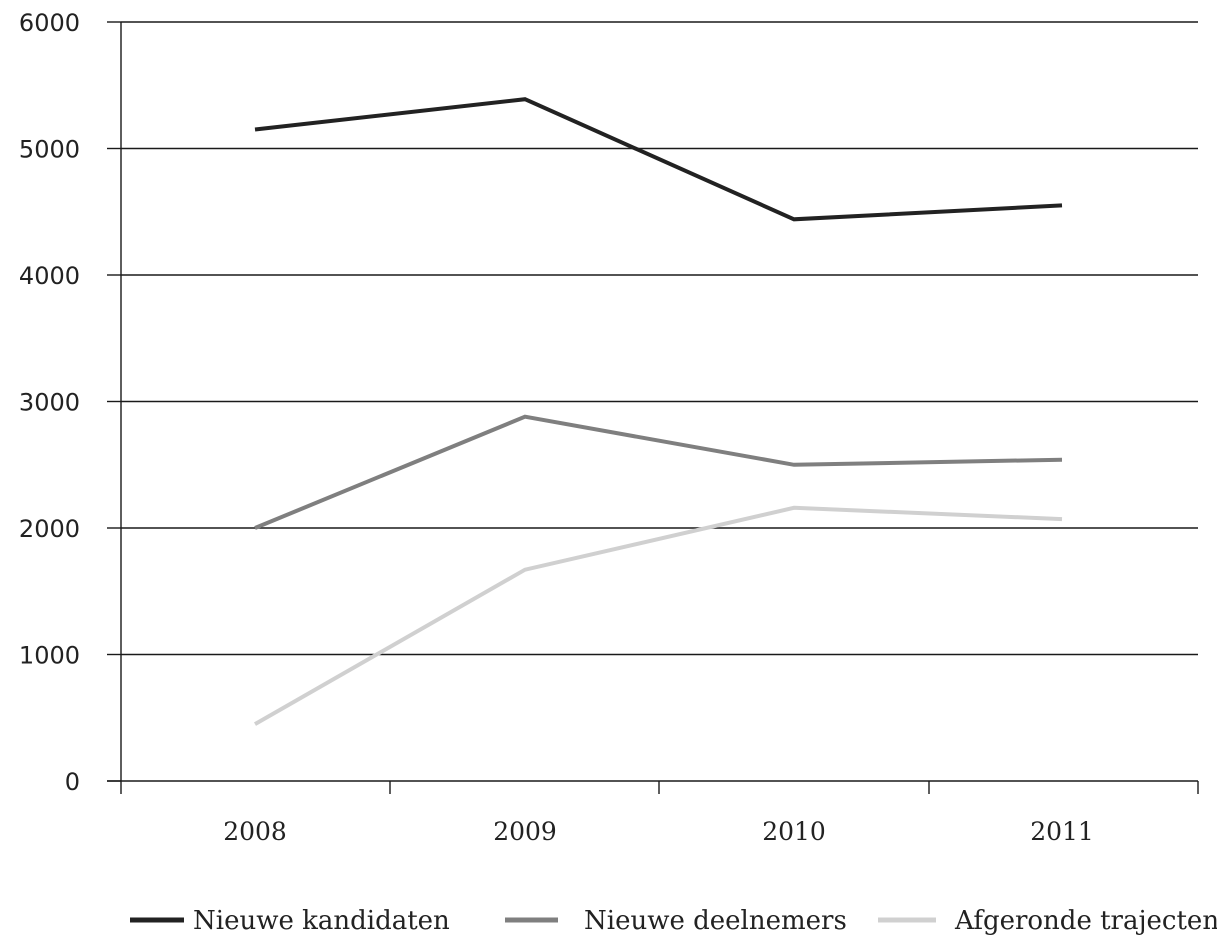 This screenshot has width=1217, height=940. I want to click on legend-label: Nieuwe kandidaten, so click(321, 921).